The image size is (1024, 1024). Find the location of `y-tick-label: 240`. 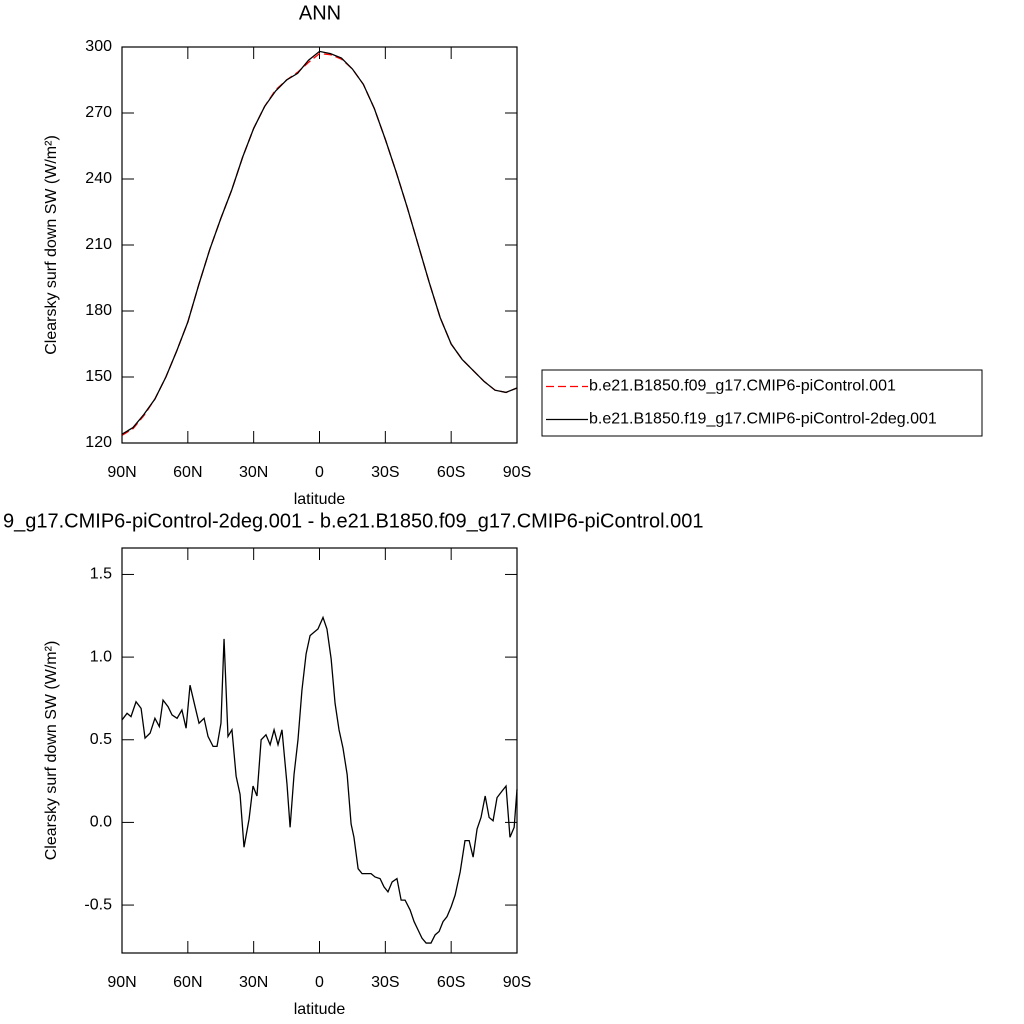

y-tick-label: 240 is located at coordinates (98, 178).